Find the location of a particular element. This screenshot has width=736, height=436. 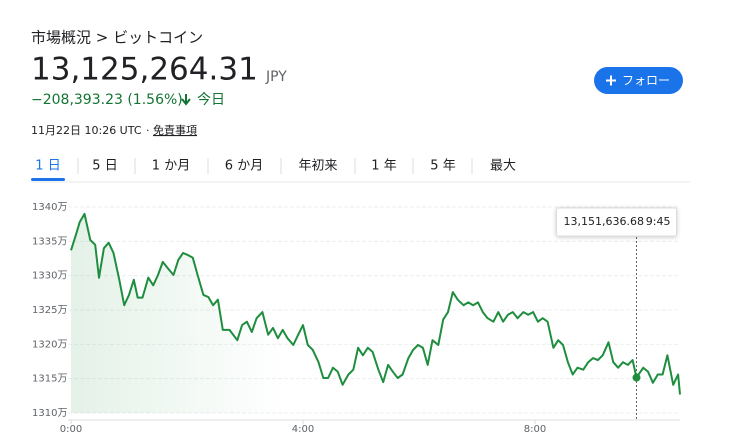

range-tab: 1 か月 is located at coordinates (171, 166).